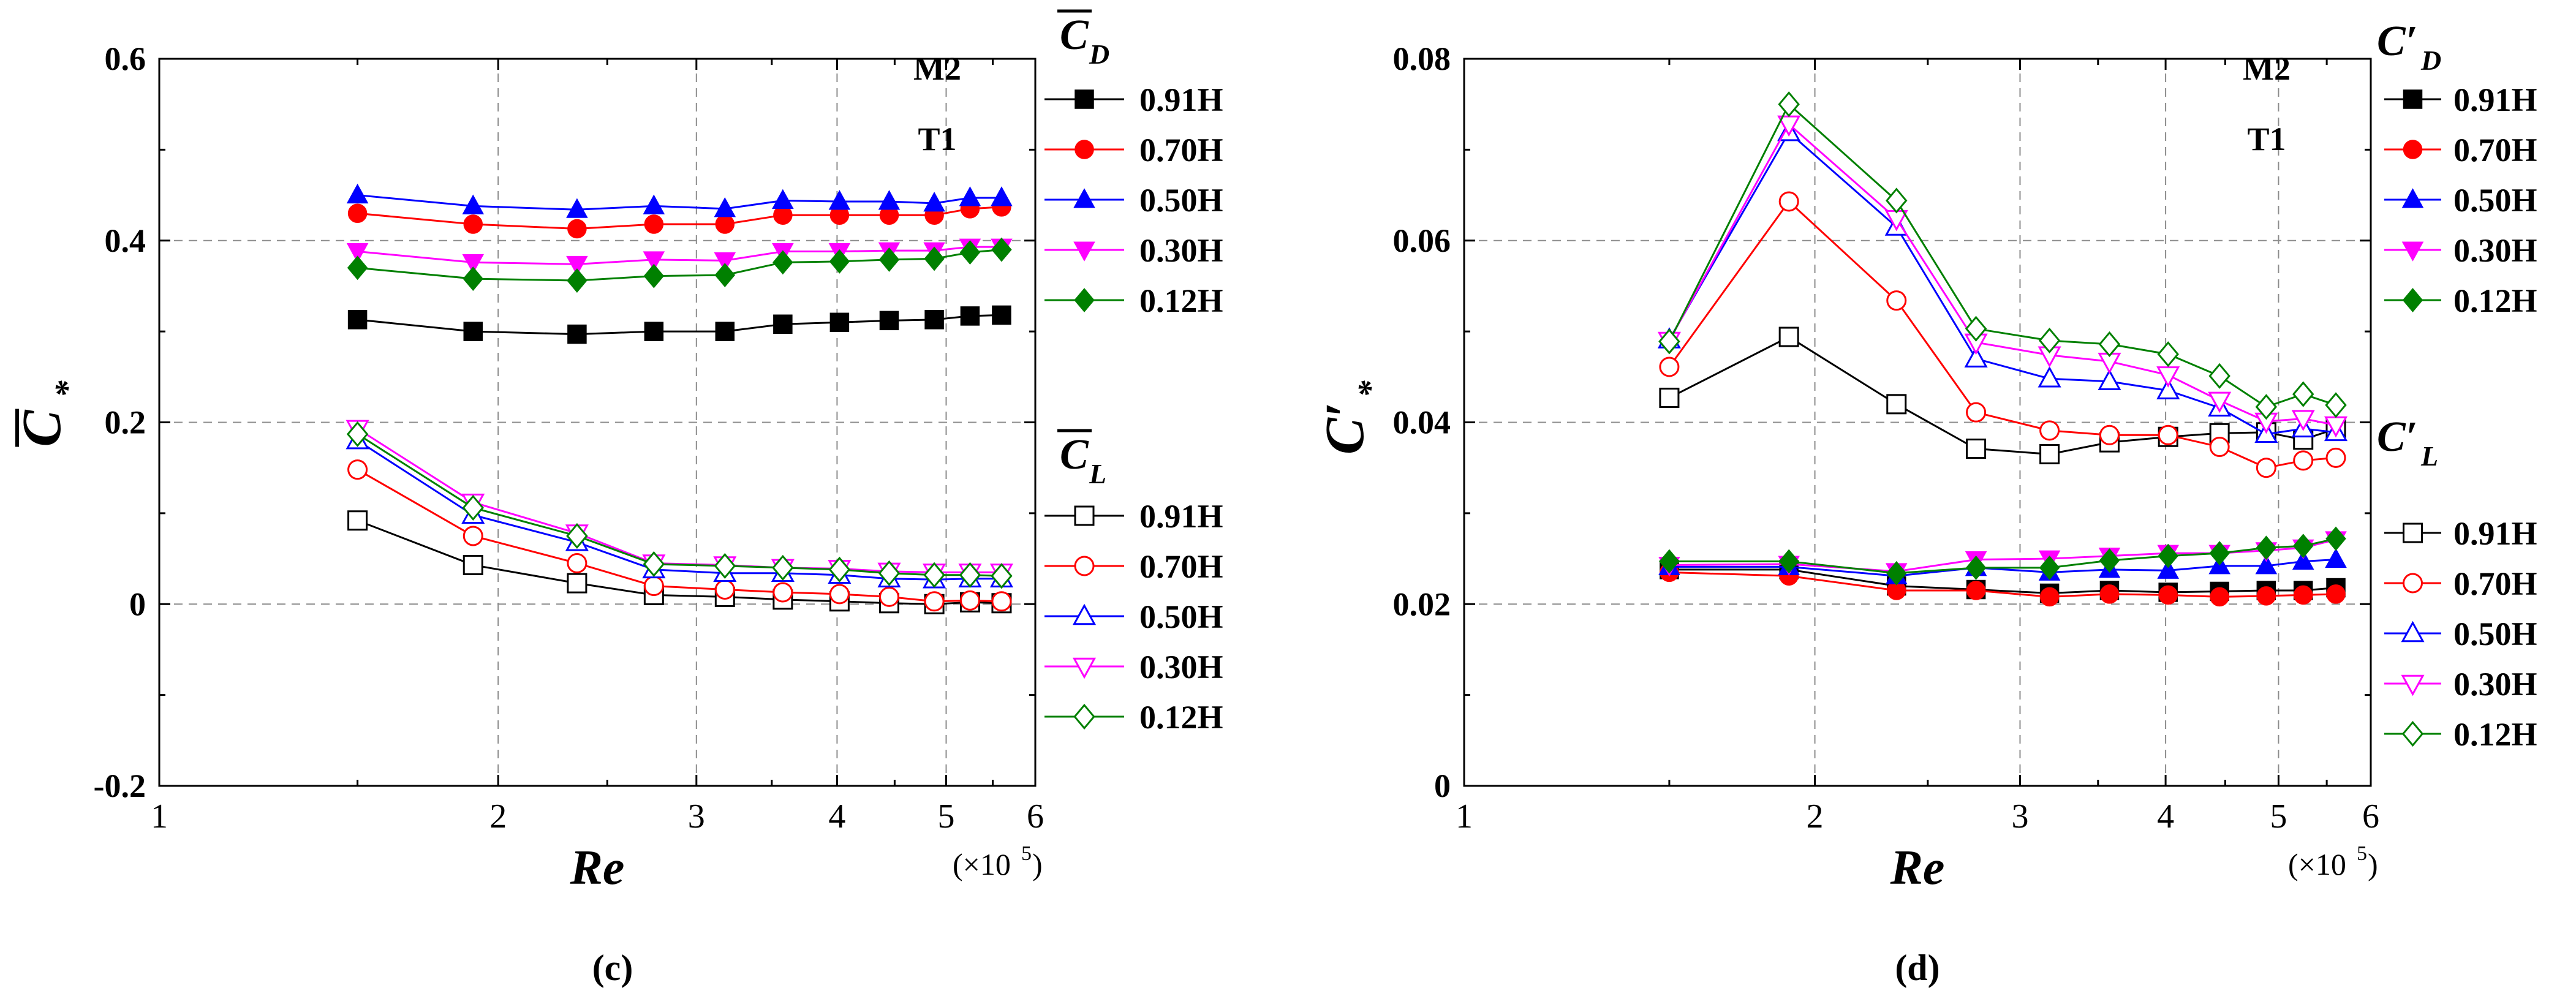 The height and width of the screenshot is (1007, 2576). Describe the element at coordinates (1181, 150) in the screenshot. I see `legend-label: 0.70H` at that location.